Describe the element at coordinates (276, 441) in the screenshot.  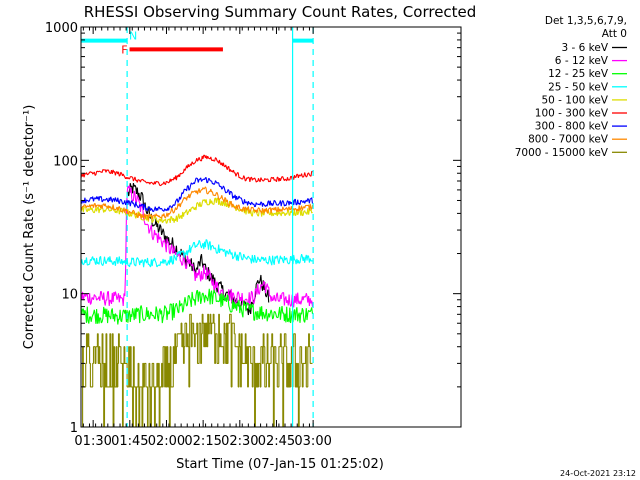
I see `x-tick-label: 02:45` at that location.